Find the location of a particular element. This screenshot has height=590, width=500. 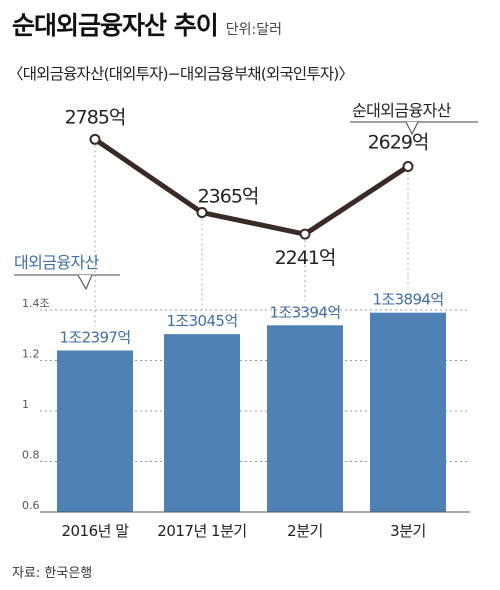

x-tick-label: 2017년 1분기 is located at coordinates (201, 531).